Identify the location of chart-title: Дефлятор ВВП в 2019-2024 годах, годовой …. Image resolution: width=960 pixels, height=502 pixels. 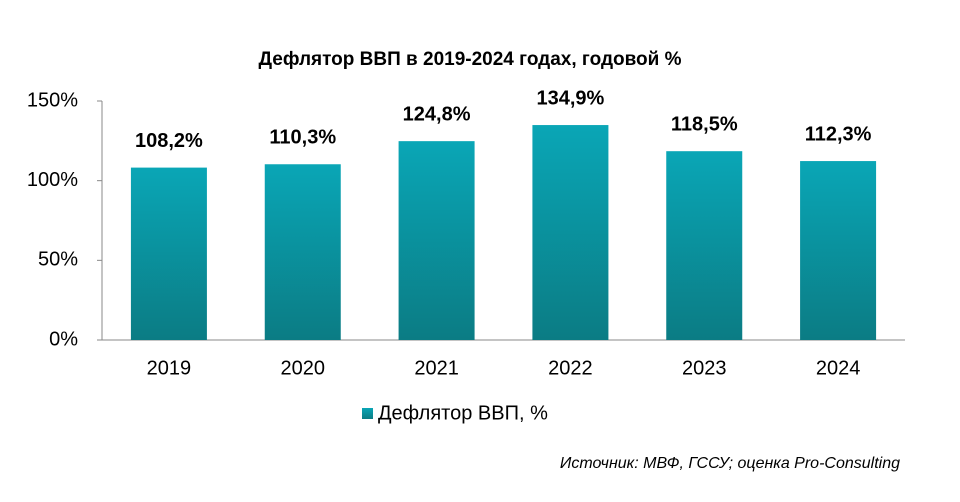
(469, 59).